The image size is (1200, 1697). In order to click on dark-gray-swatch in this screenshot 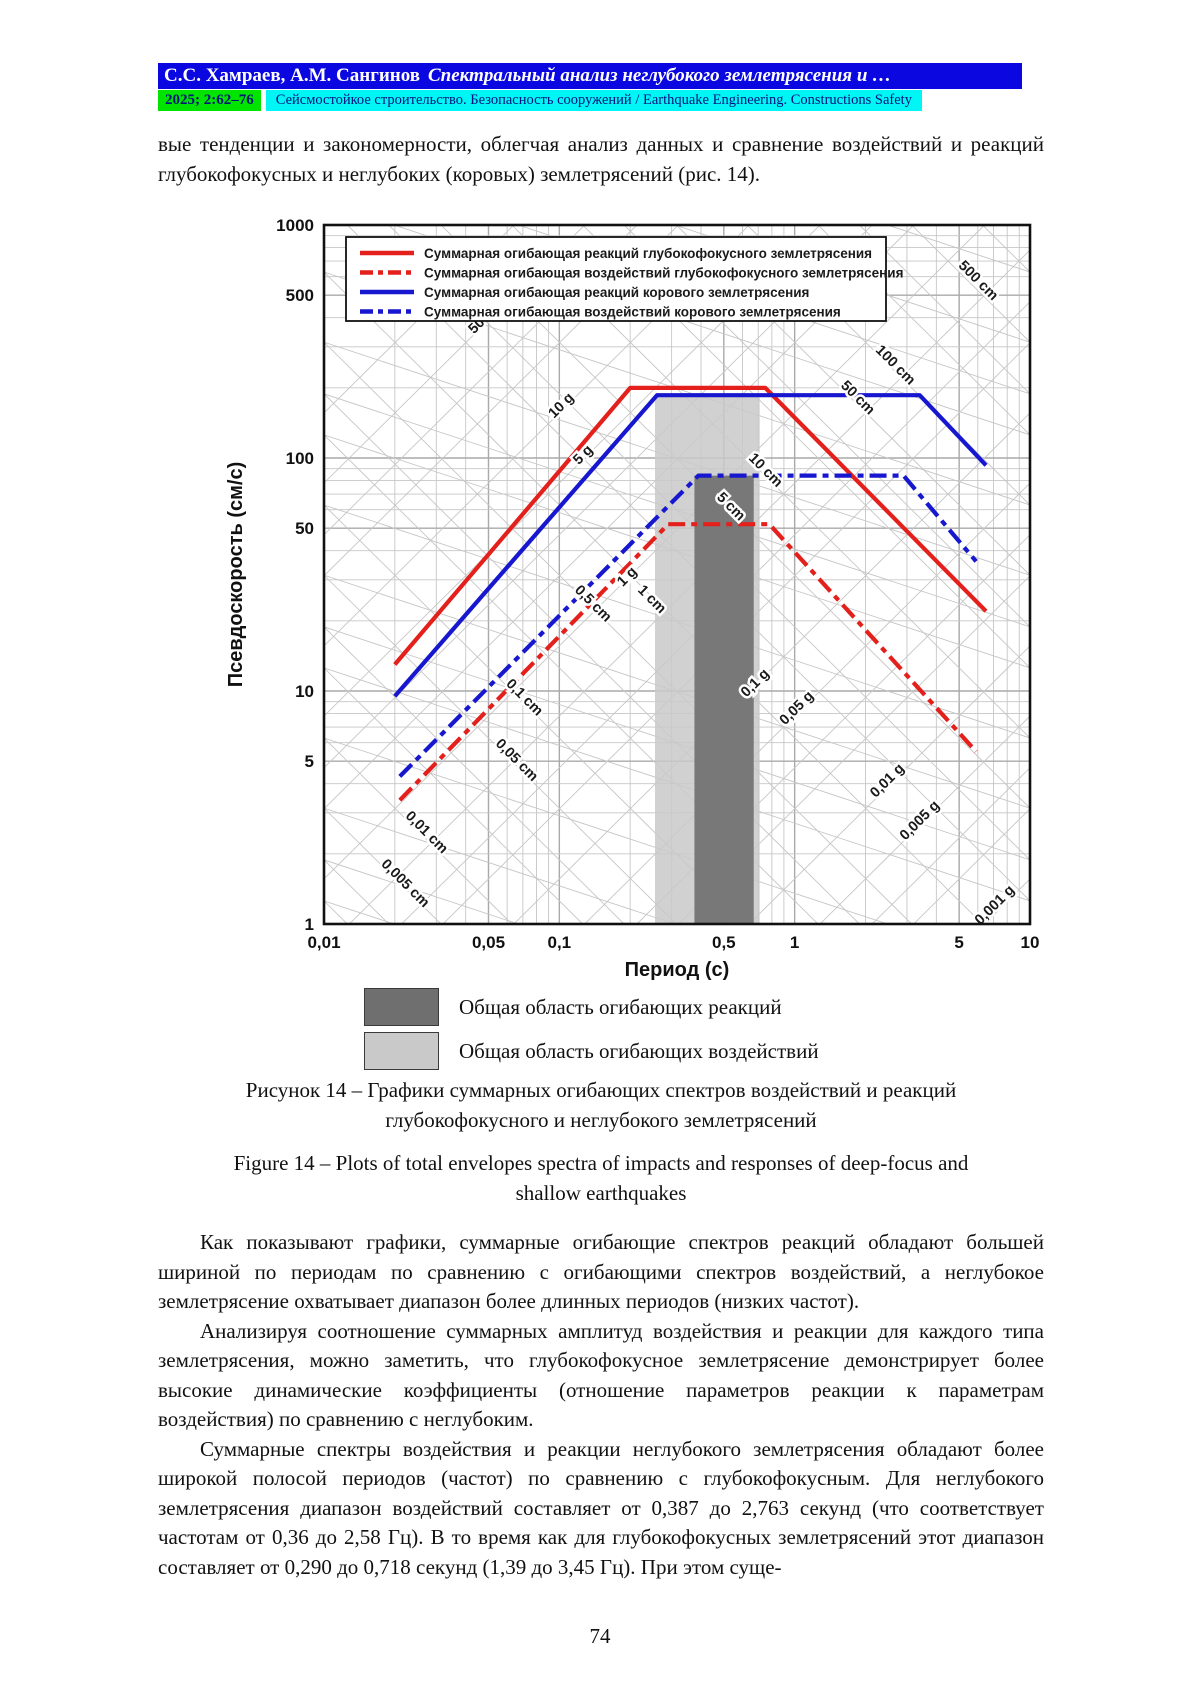, I will do `click(401, 1007)`.